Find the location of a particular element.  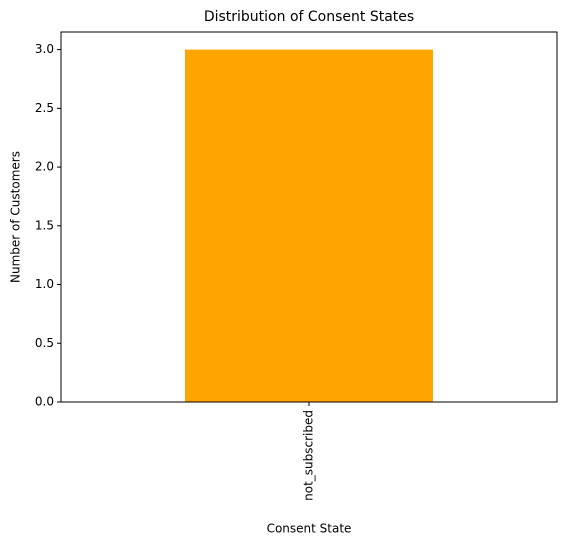

y-tick-label: 0.5 is located at coordinates (44, 343).